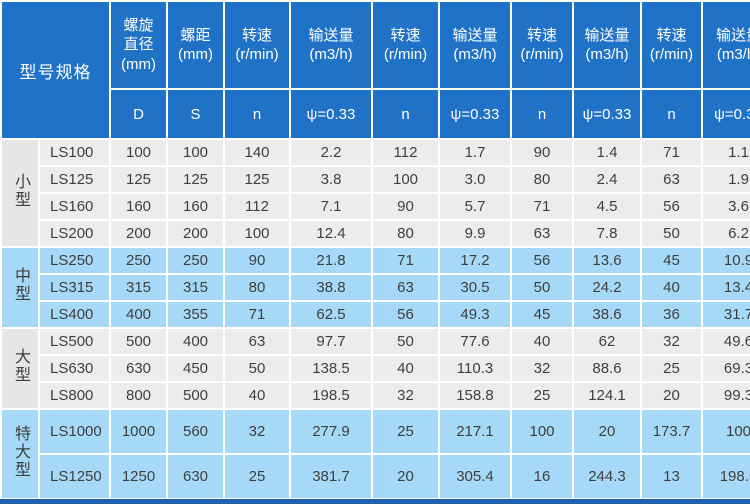  What do you see at coordinates (475, 45) in the screenshot?
I see `col-header-capacity-2: 输送量 (m3/h)` at bounding box center [475, 45].